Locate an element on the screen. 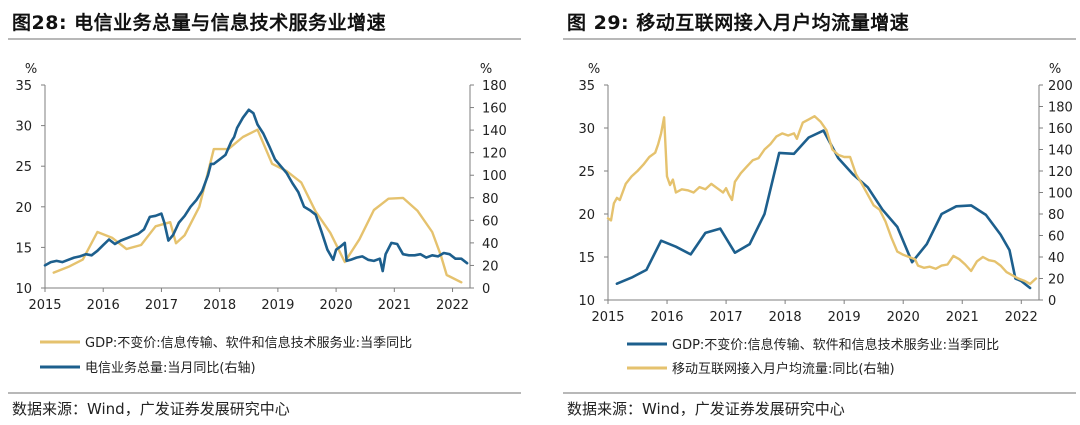 The image size is (1080, 425). right-tick-label: 200 is located at coordinates (1060, 86).